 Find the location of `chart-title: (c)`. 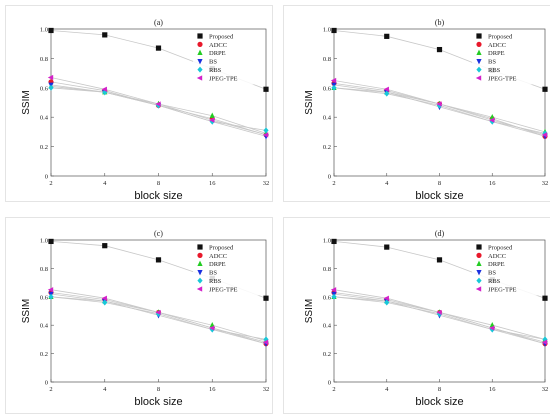

chart-title: (c) is located at coordinates (158, 233).